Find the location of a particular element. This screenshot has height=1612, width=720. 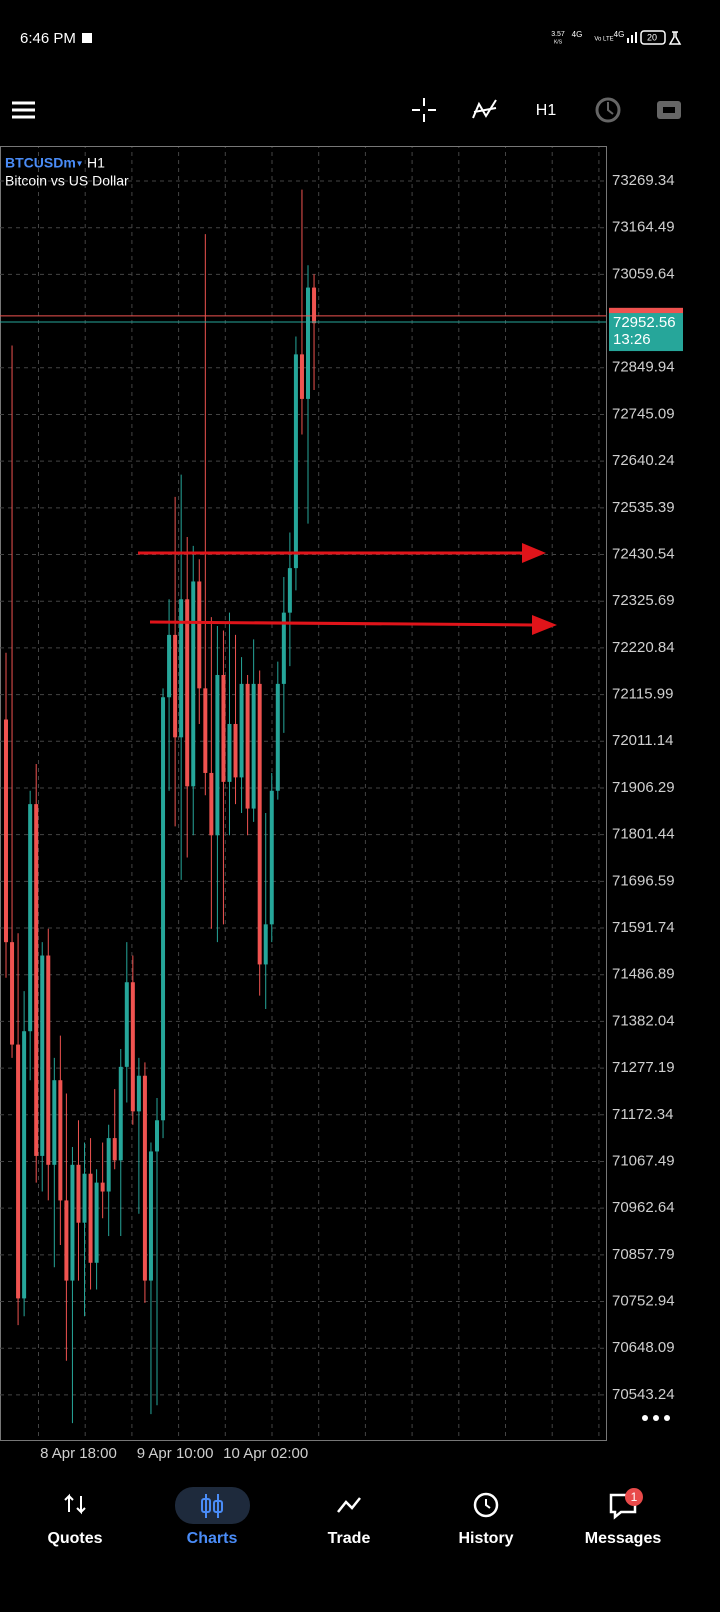

bid-label-bg is located at coordinates (646, 332).